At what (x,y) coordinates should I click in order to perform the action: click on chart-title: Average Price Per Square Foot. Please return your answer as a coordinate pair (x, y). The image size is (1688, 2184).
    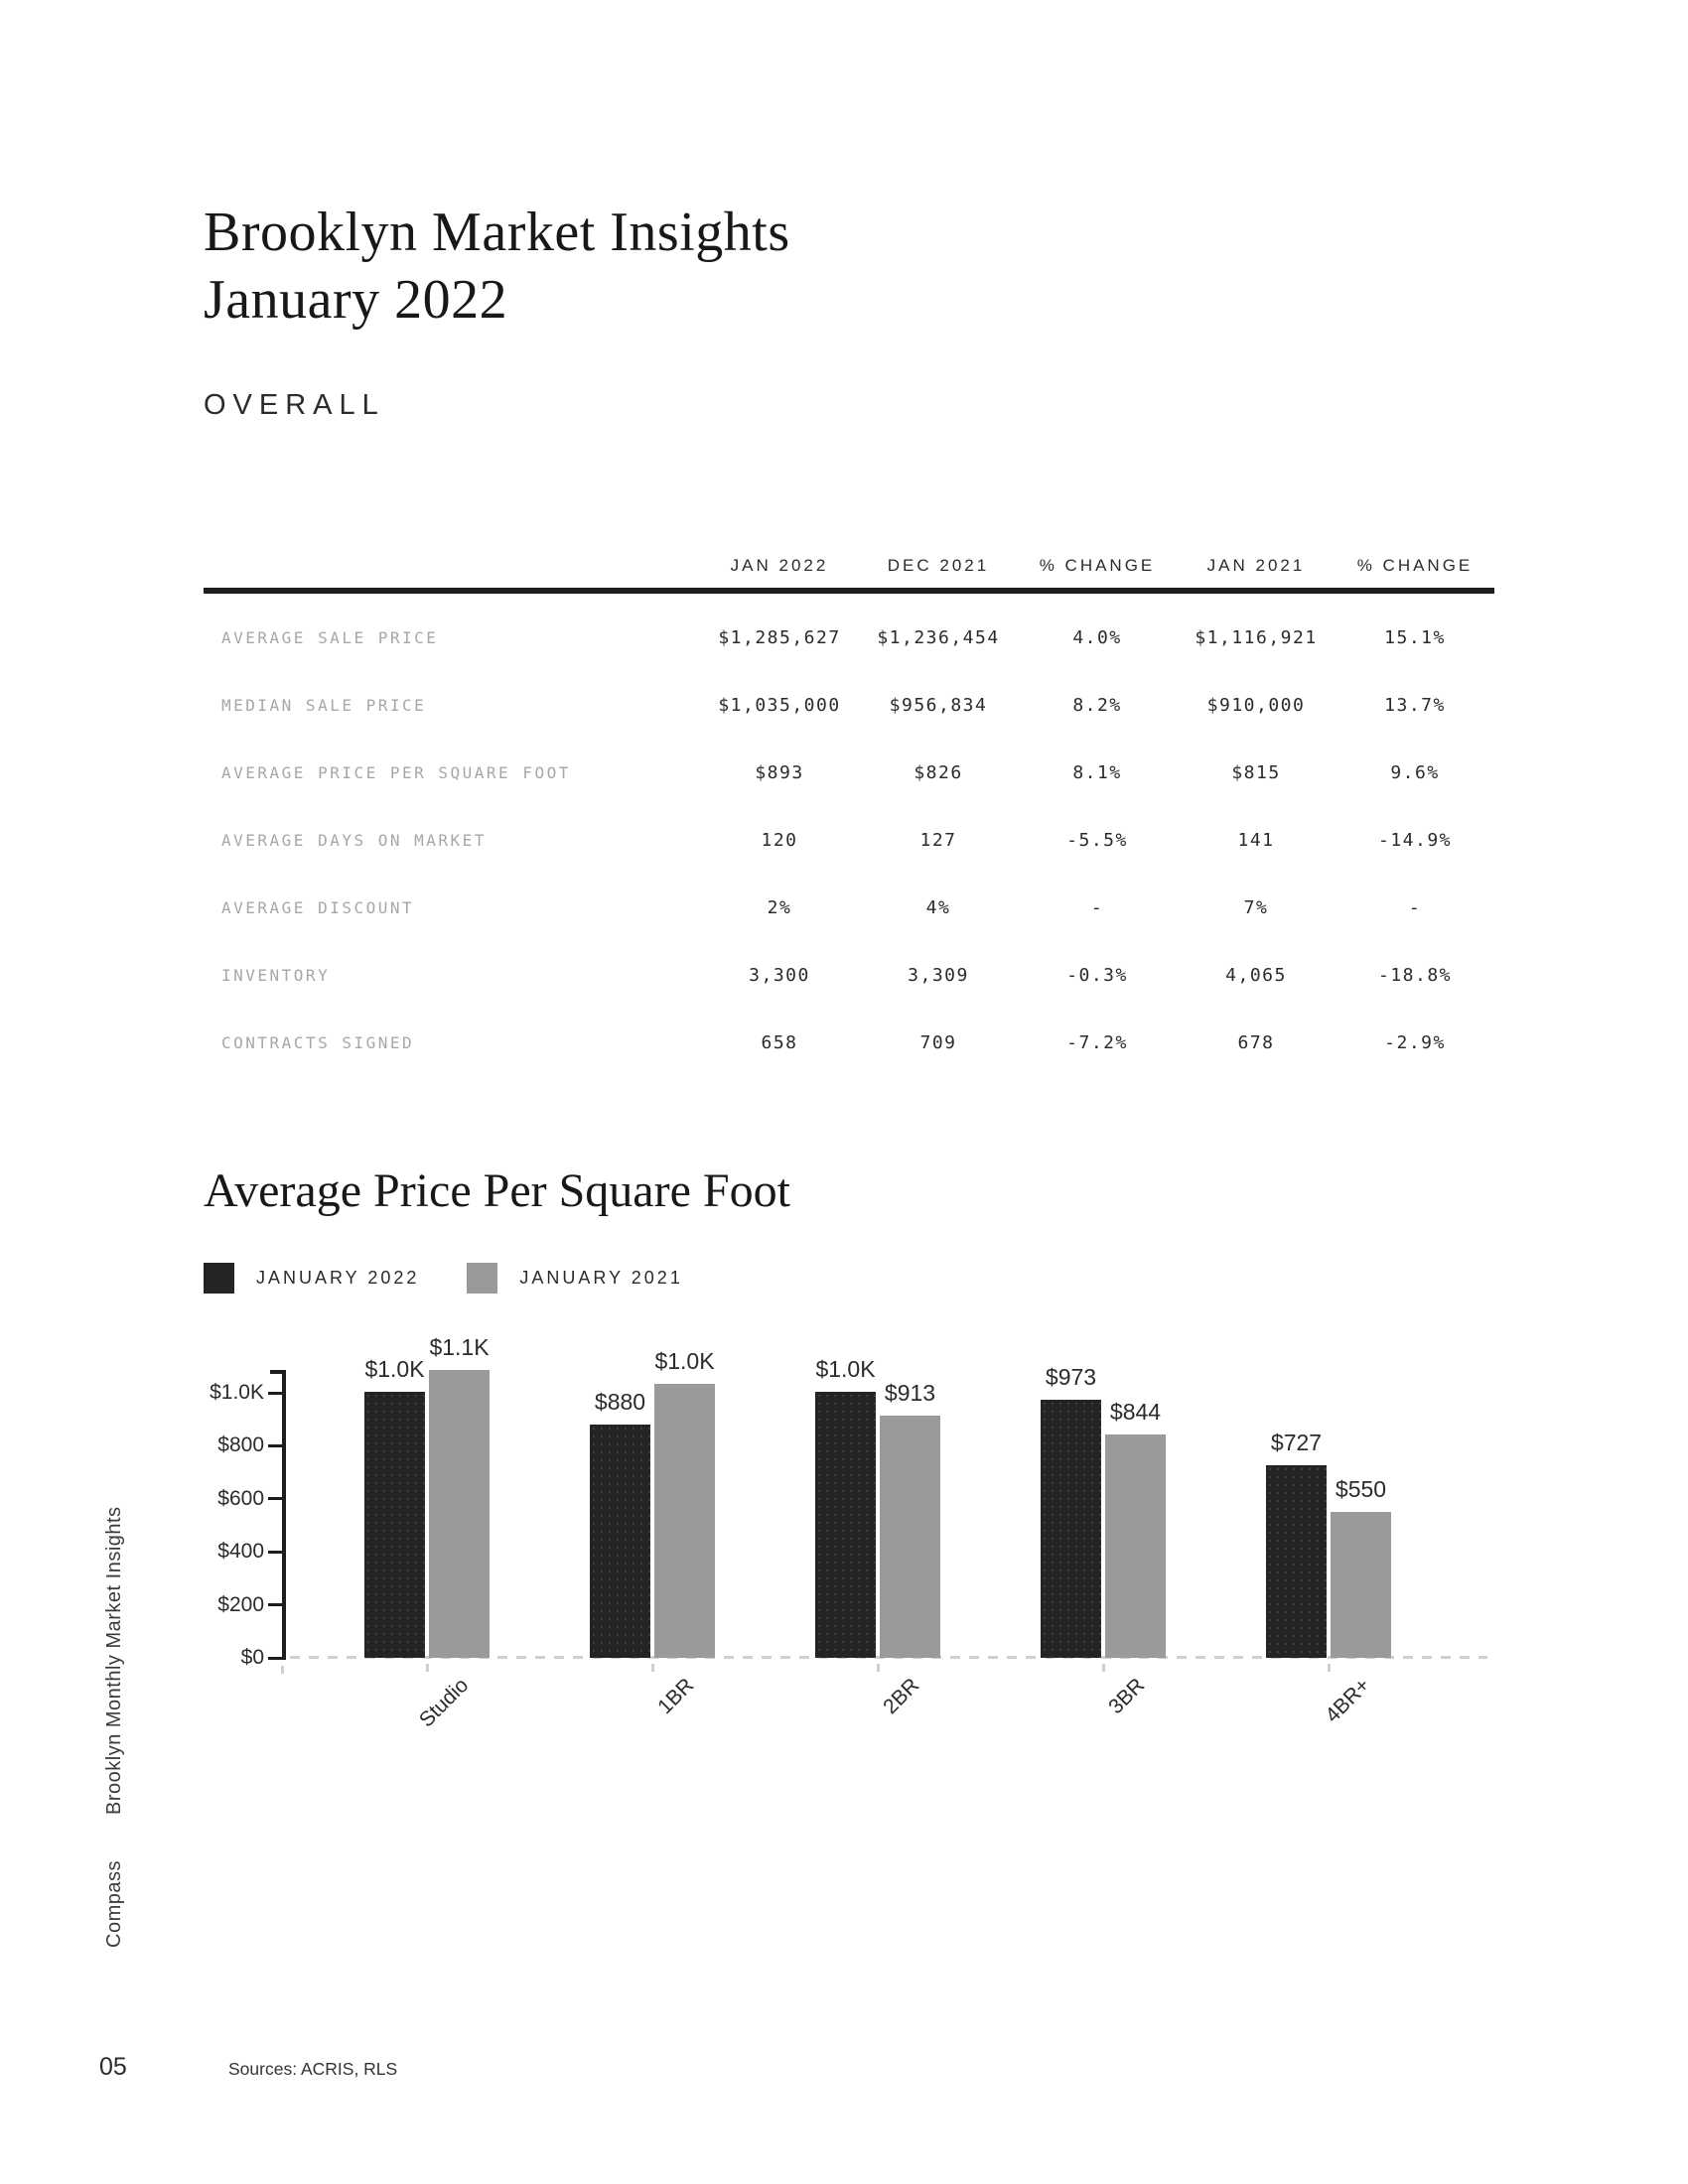
    Looking at the image, I should click on (497, 1190).